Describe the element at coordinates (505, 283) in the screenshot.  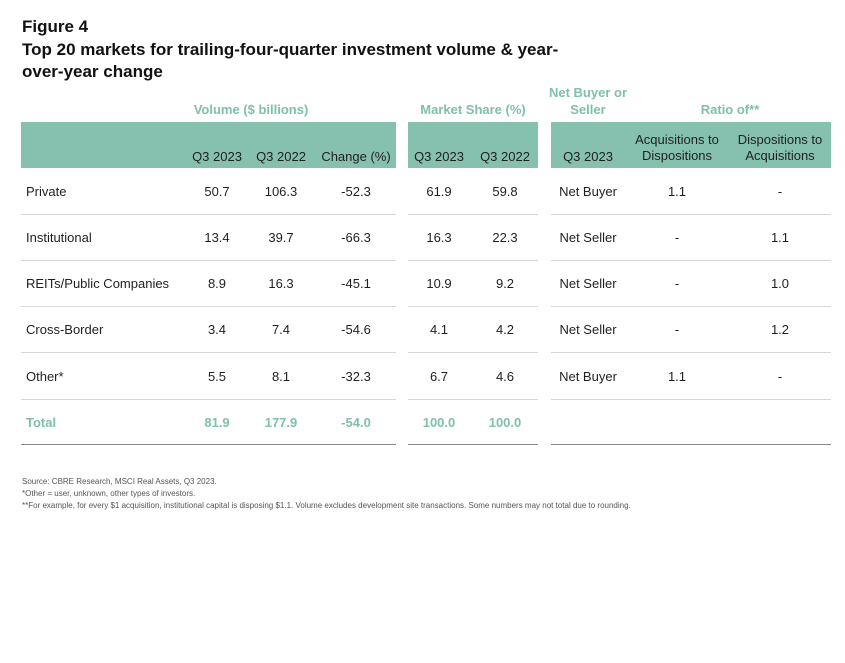
I see `cell-ms-2022: 9.2` at that location.